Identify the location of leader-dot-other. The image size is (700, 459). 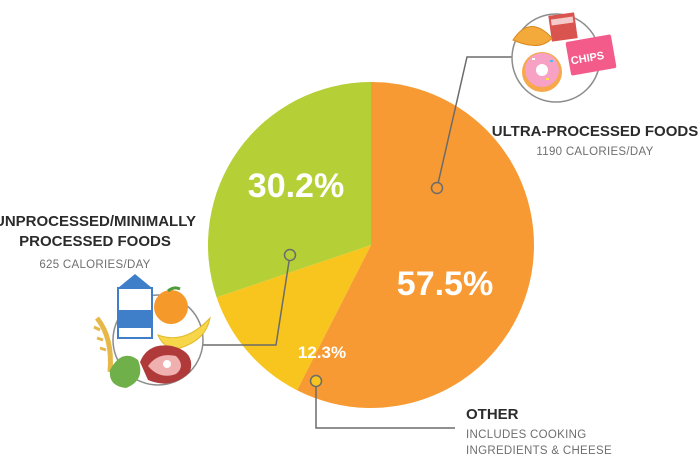
(316, 381).